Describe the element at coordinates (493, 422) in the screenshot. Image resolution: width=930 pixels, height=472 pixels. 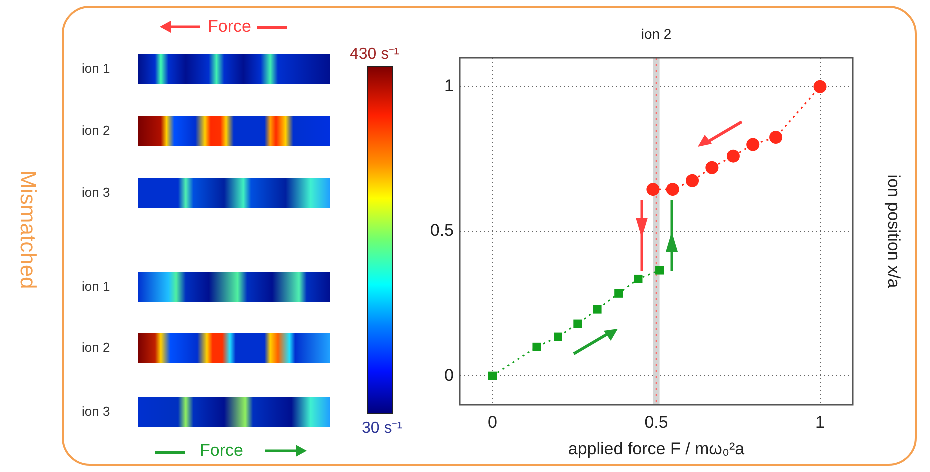
I see `x-tick-label: 0` at that location.